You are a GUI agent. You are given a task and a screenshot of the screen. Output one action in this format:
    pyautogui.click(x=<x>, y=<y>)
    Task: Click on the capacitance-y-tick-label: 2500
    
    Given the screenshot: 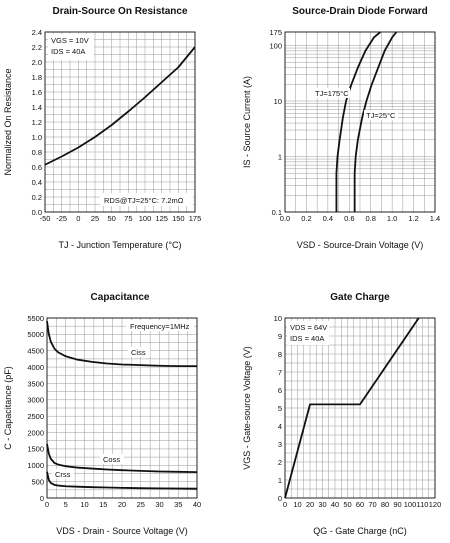 What is the action you would take?
    pyautogui.click(x=35, y=416)
    